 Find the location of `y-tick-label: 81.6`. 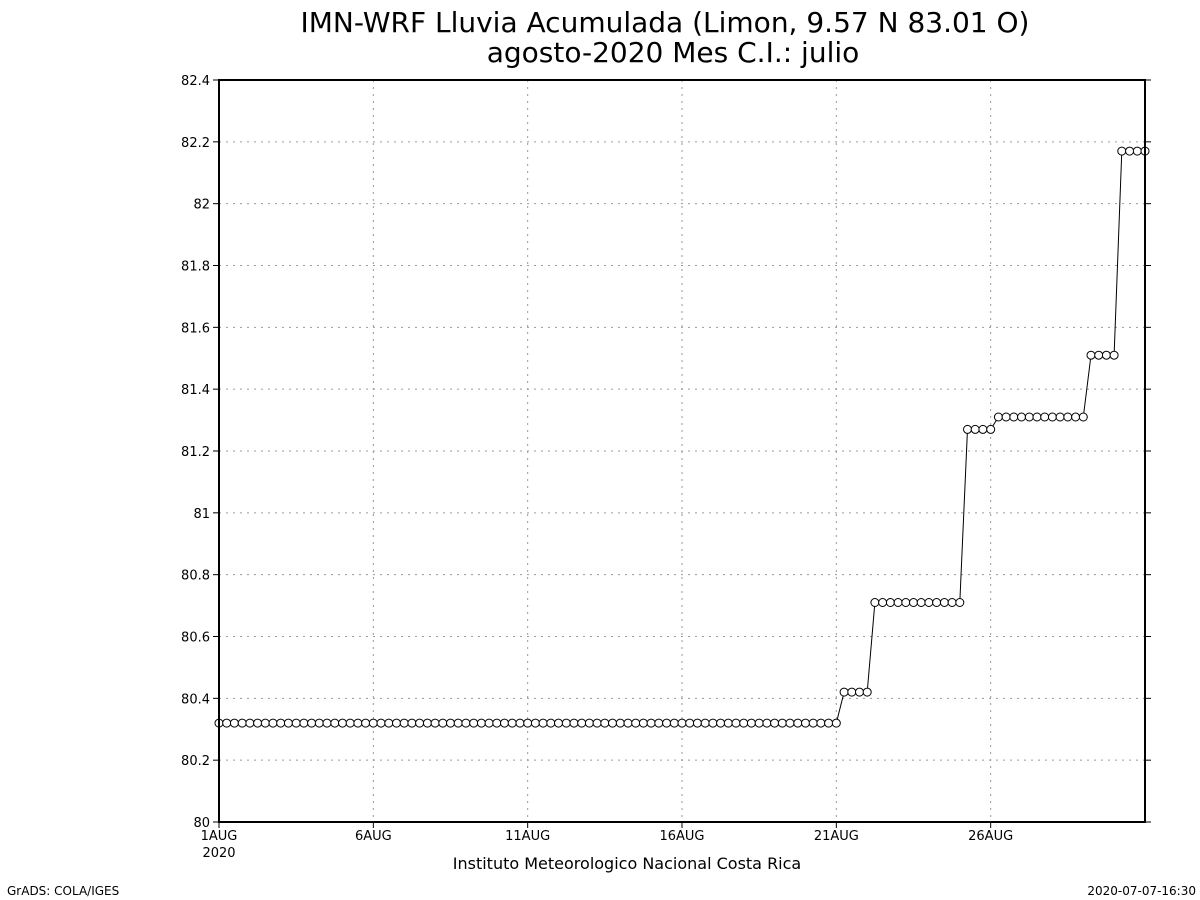

y-tick-label: 81.6 is located at coordinates (195, 328).